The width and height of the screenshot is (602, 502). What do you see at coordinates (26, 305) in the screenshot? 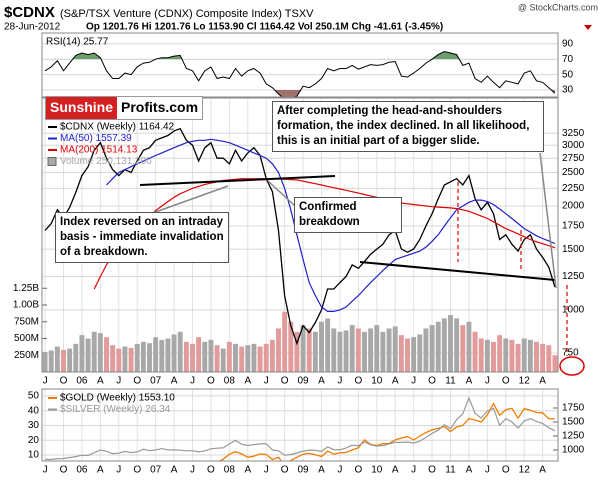
I see `y-tick-label: 1.00B` at bounding box center [26, 305].